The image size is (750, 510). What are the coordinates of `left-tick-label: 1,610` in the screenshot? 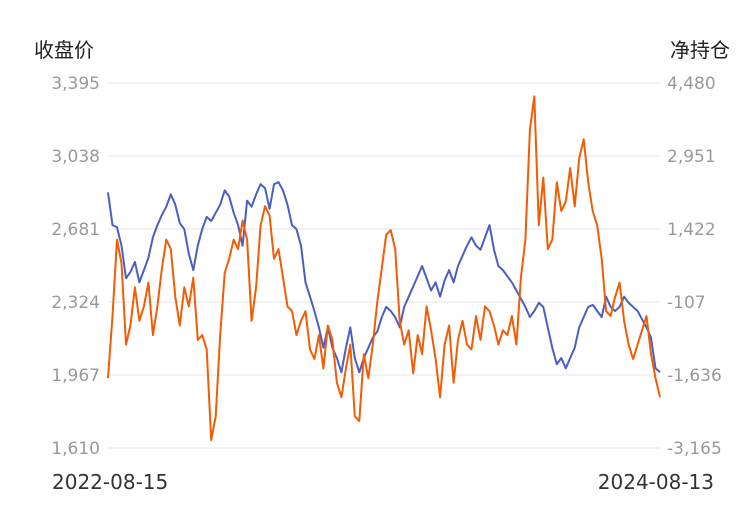 It's located at (75, 449).